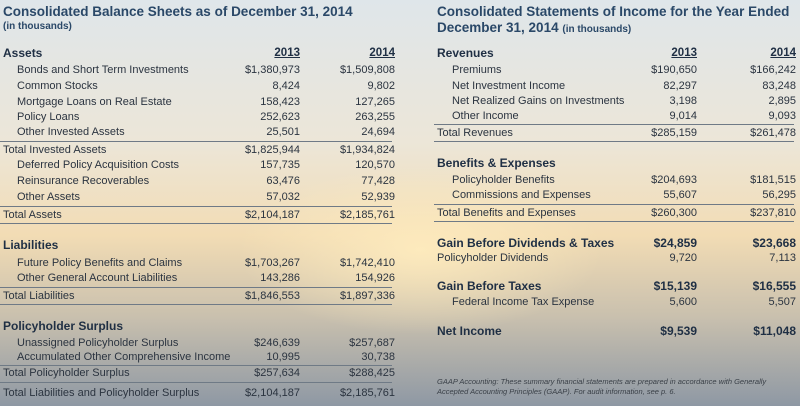  I want to click on cell-value: $261,478, so click(773, 133).